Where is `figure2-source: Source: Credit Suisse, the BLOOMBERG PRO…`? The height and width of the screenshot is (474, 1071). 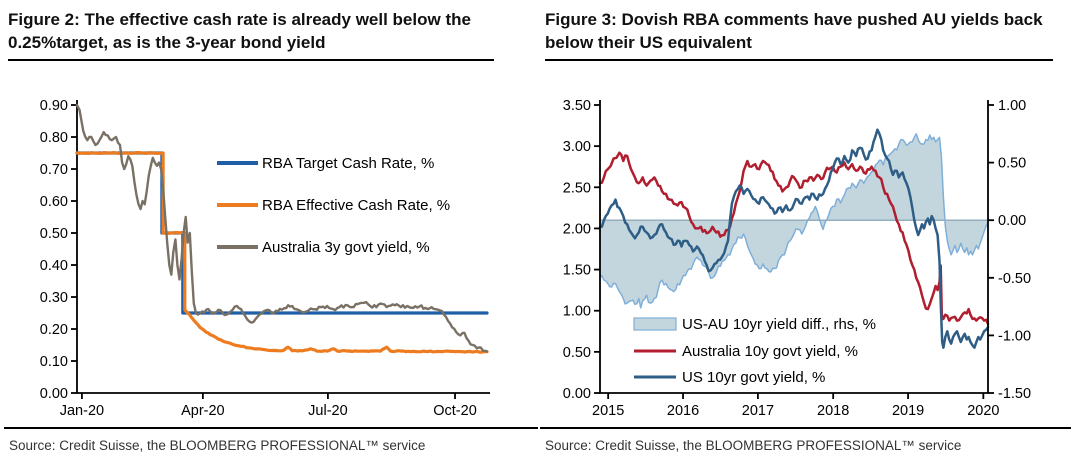
figure2-source: Source: Credit Suisse, the BLOOMBERG PRO… is located at coordinates (271, 440).